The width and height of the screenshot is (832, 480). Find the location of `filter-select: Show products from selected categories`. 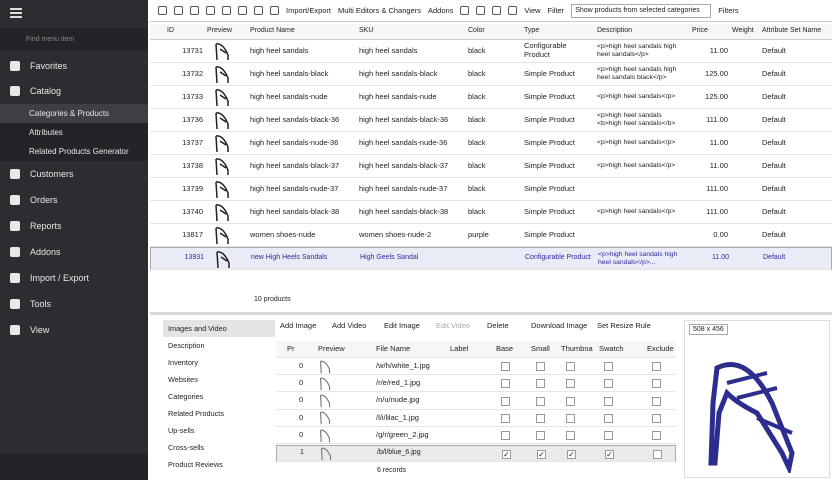

filter-select: Show products from selected categories is located at coordinates (641, 10).